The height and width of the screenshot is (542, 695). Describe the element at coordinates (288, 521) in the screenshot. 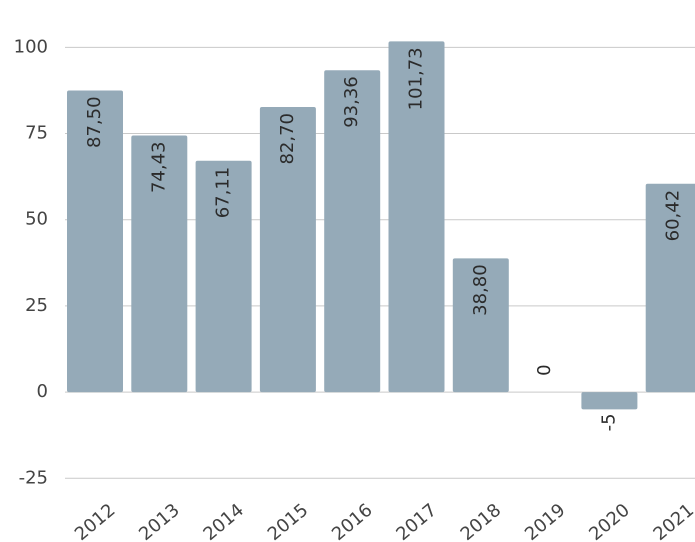

I see `x-tick-label: 2015` at that location.